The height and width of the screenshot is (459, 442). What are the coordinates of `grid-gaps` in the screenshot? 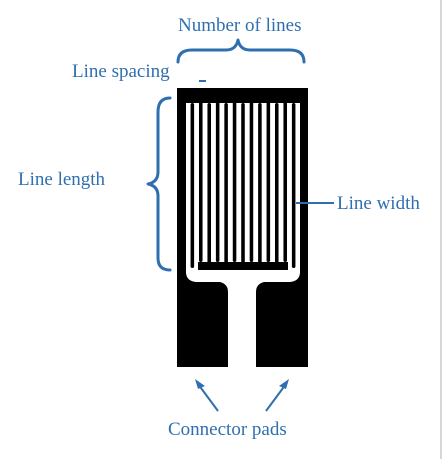 It's located at (243, 184).